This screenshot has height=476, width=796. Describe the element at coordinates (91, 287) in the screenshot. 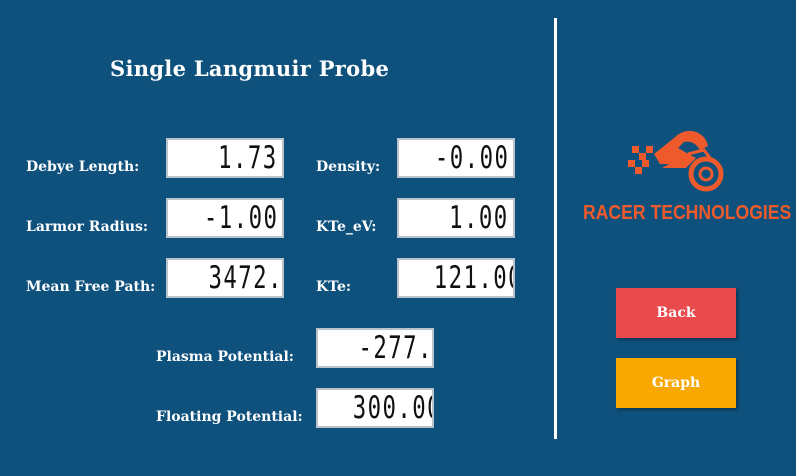

I see `mean-free-path-label: Mean Free Path:` at that location.